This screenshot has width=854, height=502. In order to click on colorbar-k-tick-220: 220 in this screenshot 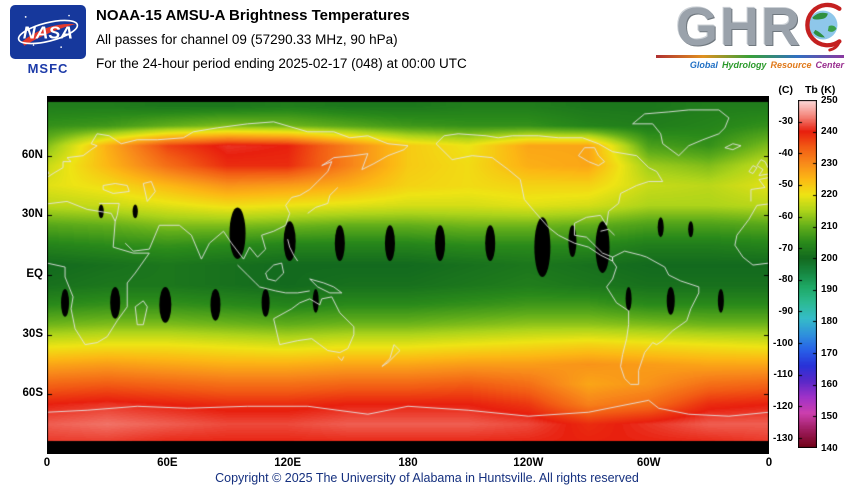, I will do `click(829, 195)`.